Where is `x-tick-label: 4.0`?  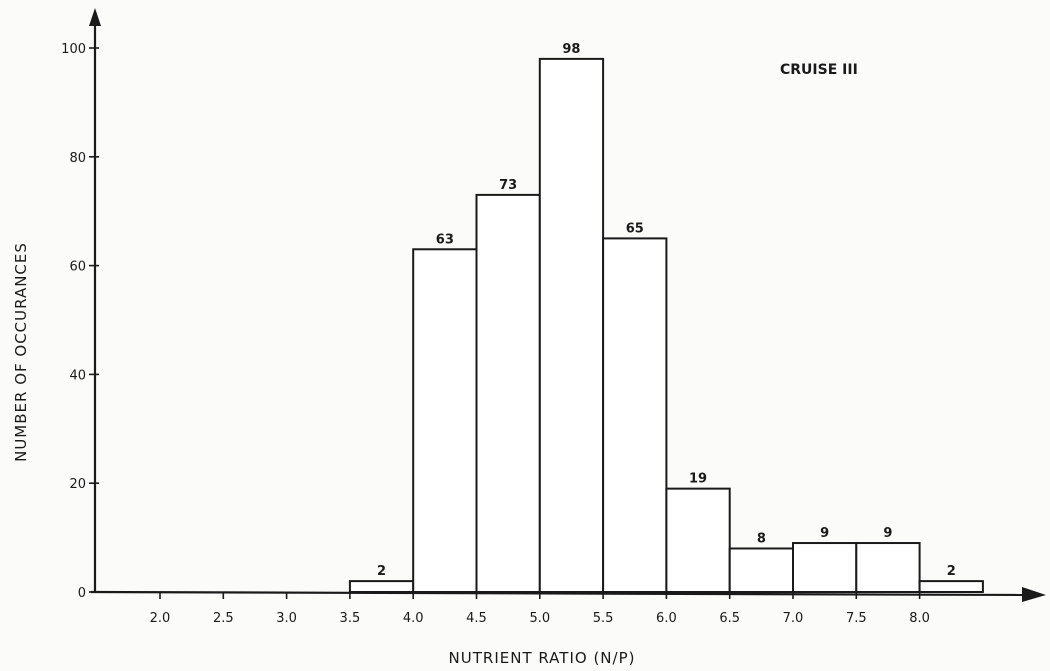 x-tick-label: 4.0 is located at coordinates (413, 618).